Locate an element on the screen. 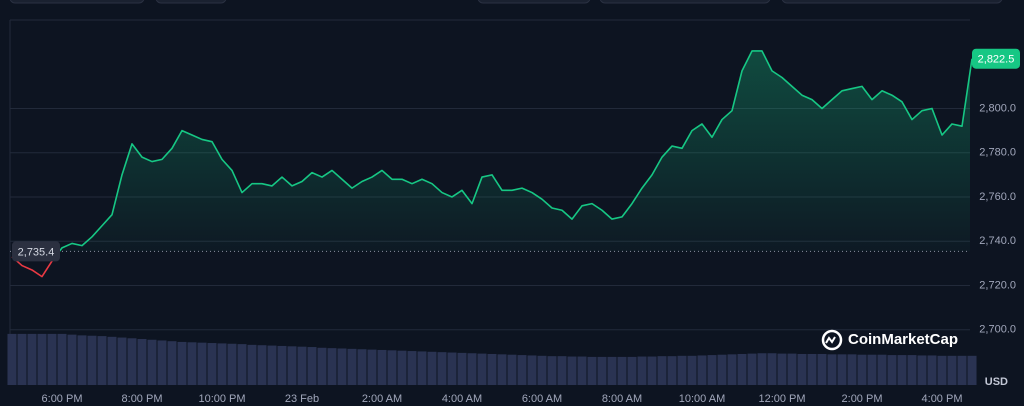 The width and height of the screenshot is (1024, 406). y-tick-label: 2,760.0 is located at coordinates (997, 197).